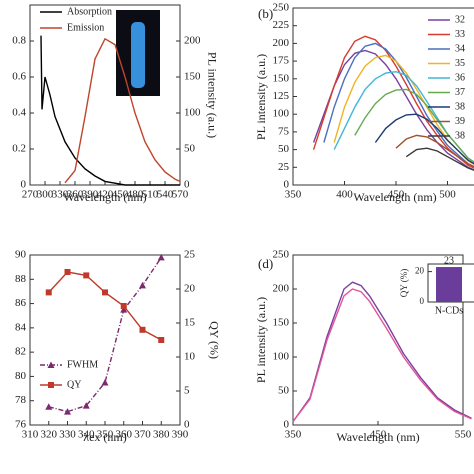 The height and width of the screenshot is (474, 474). I want to click on x-tick-label: 300, so click(45, 195).